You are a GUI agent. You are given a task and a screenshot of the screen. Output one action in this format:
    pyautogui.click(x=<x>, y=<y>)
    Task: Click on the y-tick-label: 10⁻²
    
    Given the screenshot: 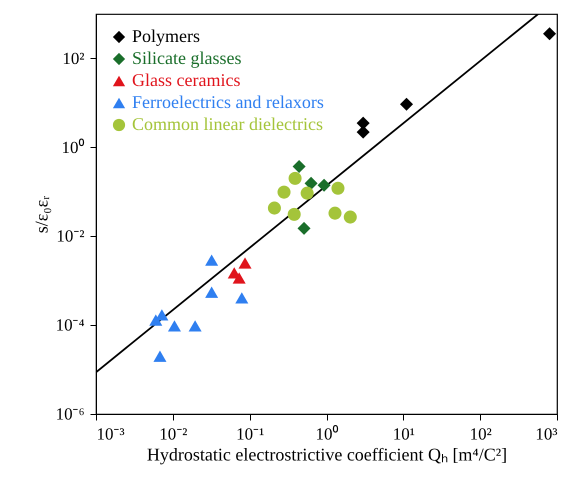 What is the action you would take?
    pyautogui.click(x=70, y=236)
    